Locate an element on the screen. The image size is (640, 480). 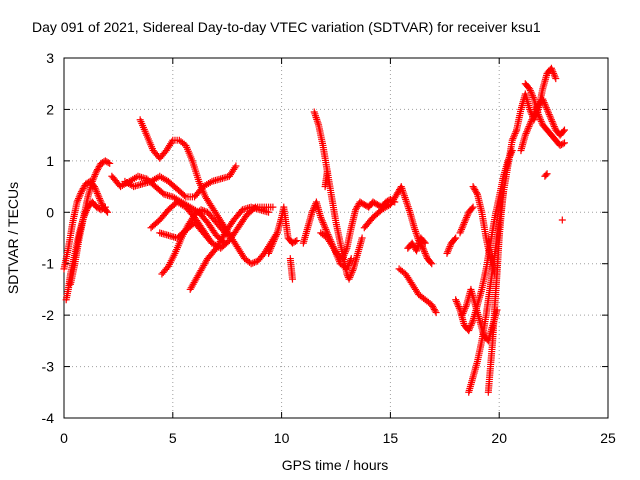
series-track-l is located at coordinates (291, 269).